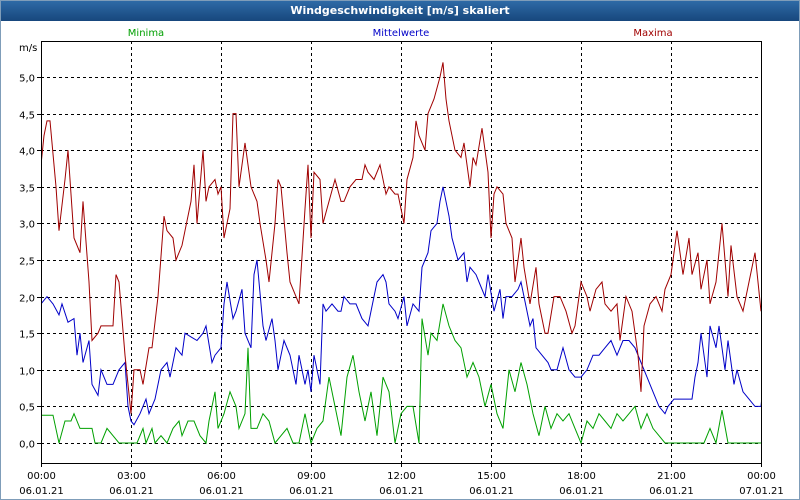 The height and width of the screenshot is (500, 800). I want to click on y-tick-label: 4,0, so click(27, 152).